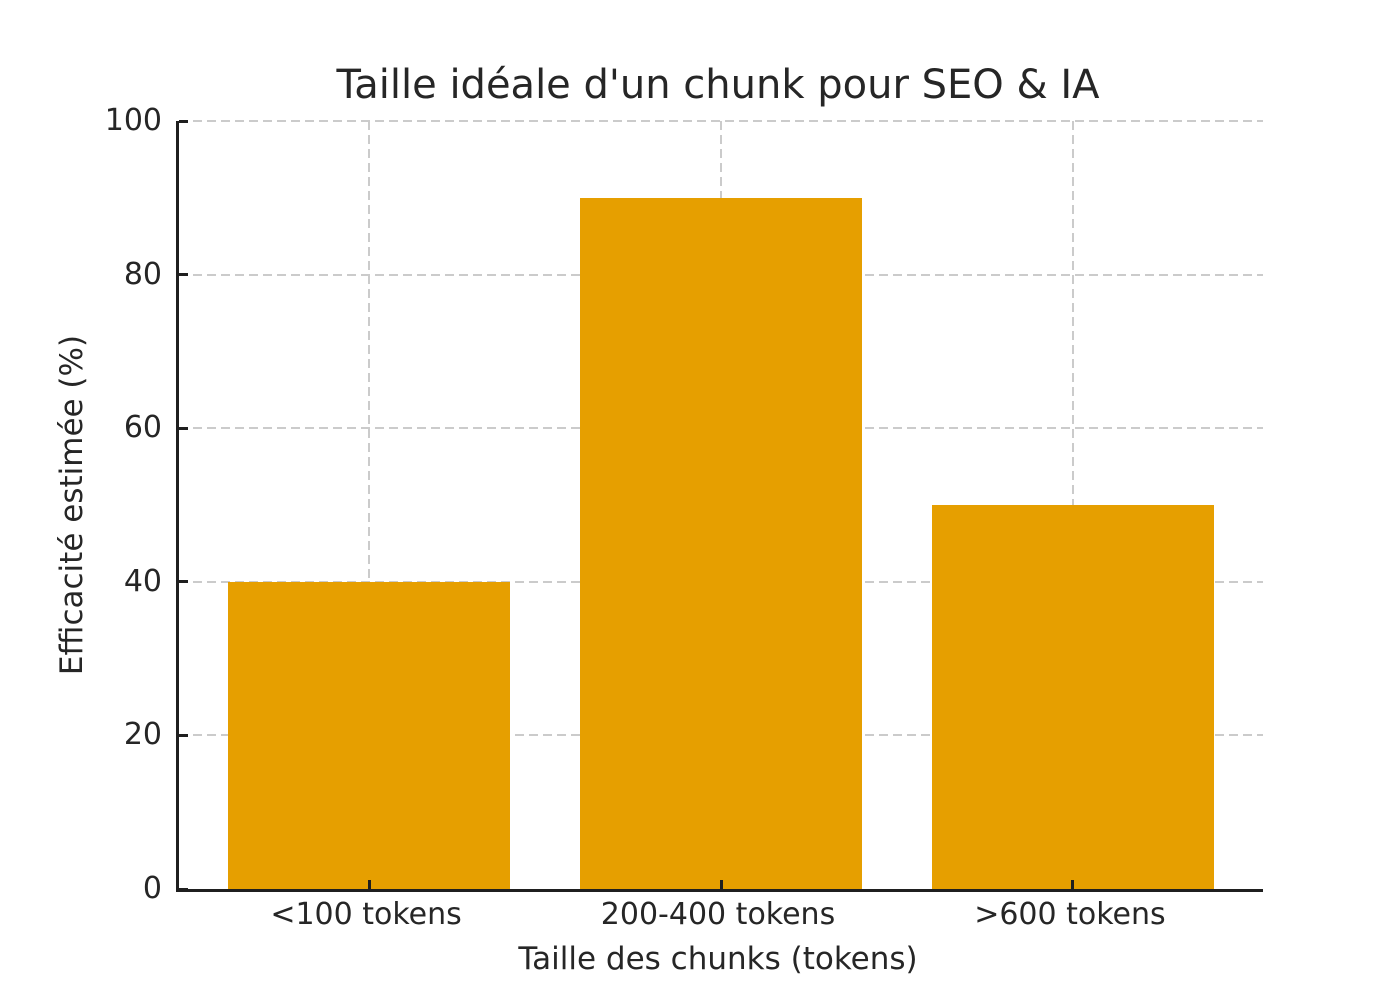 The width and height of the screenshot is (1400, 1000). What do you see at coordinates (142, 428) in the screenshot?
I see `y-tick-label: 60` at bounding box center [142, 428].